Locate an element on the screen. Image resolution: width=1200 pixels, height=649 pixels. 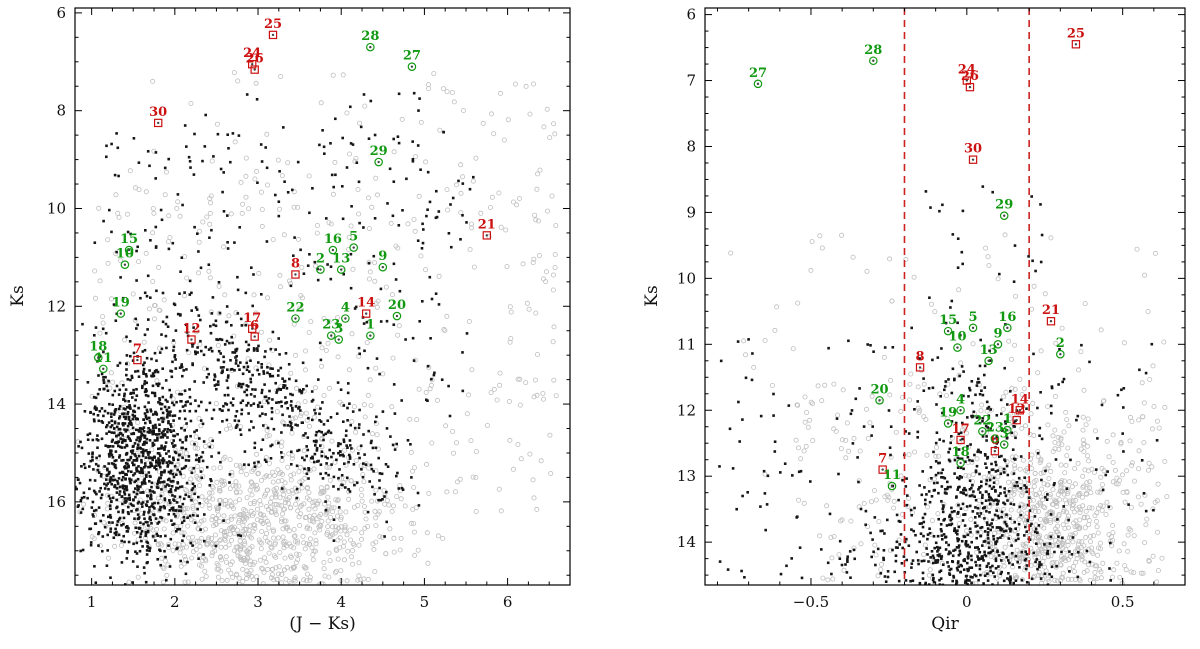
labeled-source-6: 6 is located at coordinates (254, 330).